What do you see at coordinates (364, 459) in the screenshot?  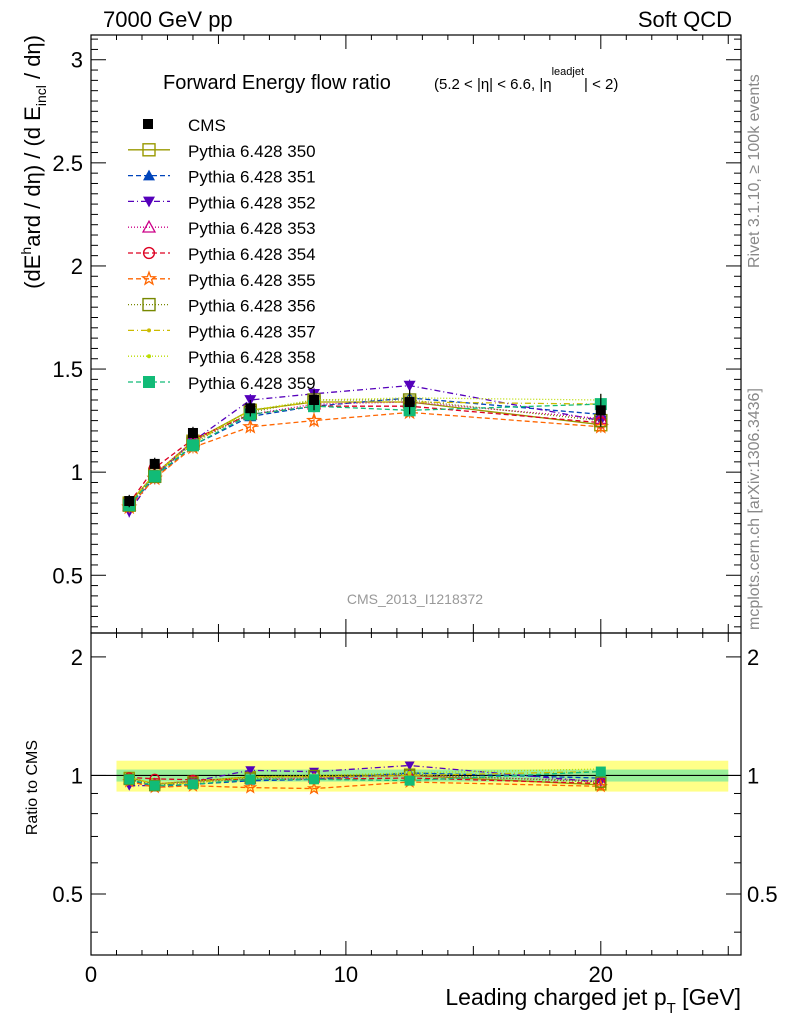 I see `series-5-line` at bounding box center [364, 459].